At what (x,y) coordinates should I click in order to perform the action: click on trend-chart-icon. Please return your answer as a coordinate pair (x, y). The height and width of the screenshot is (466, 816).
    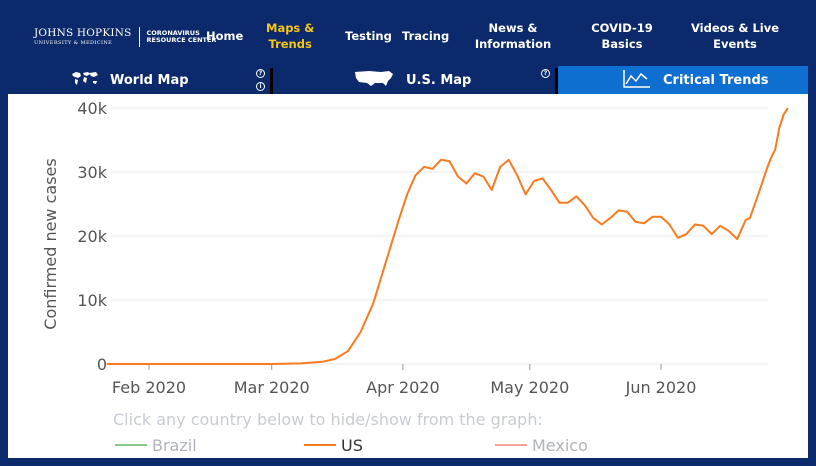
    Looking at the image, I should click on (636, 79).